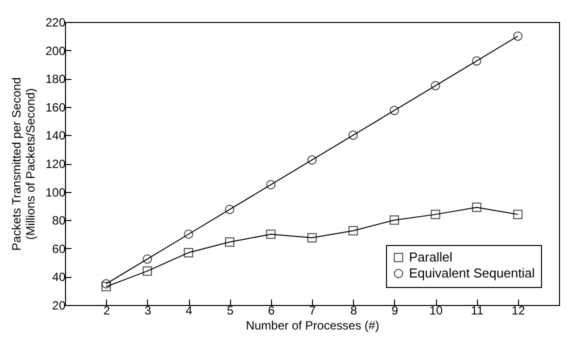  I want to click on y-tick-label: 80, so click(59, 221).